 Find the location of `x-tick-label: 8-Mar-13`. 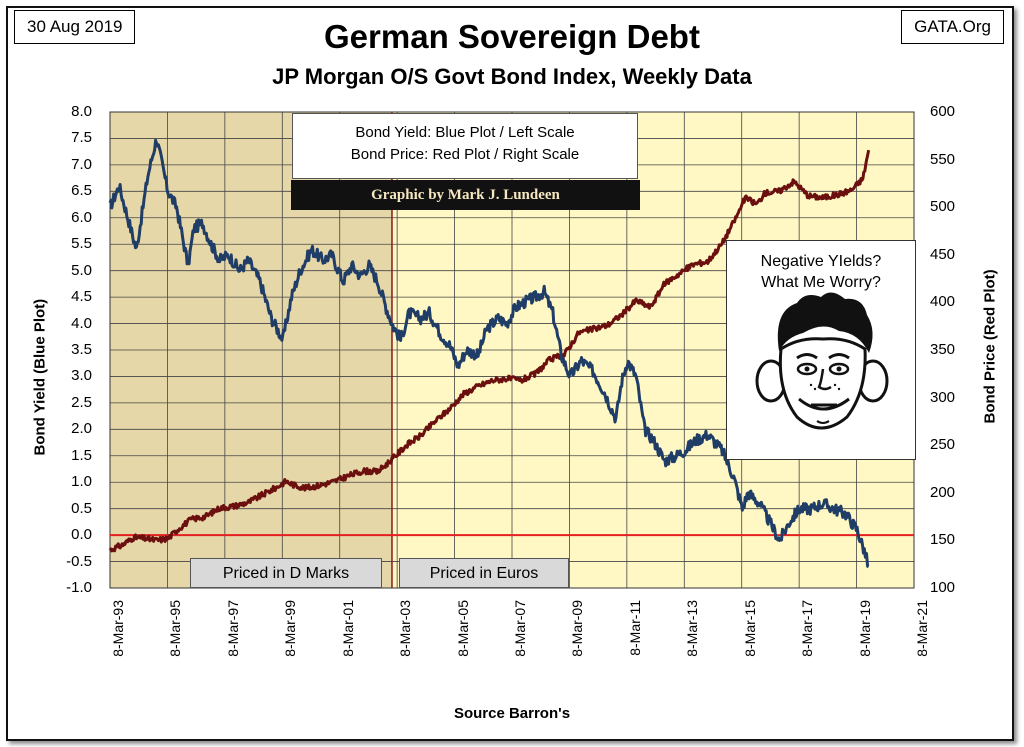

x-tick-label: 8-Mar-13 is located at coordinates (692, 628).